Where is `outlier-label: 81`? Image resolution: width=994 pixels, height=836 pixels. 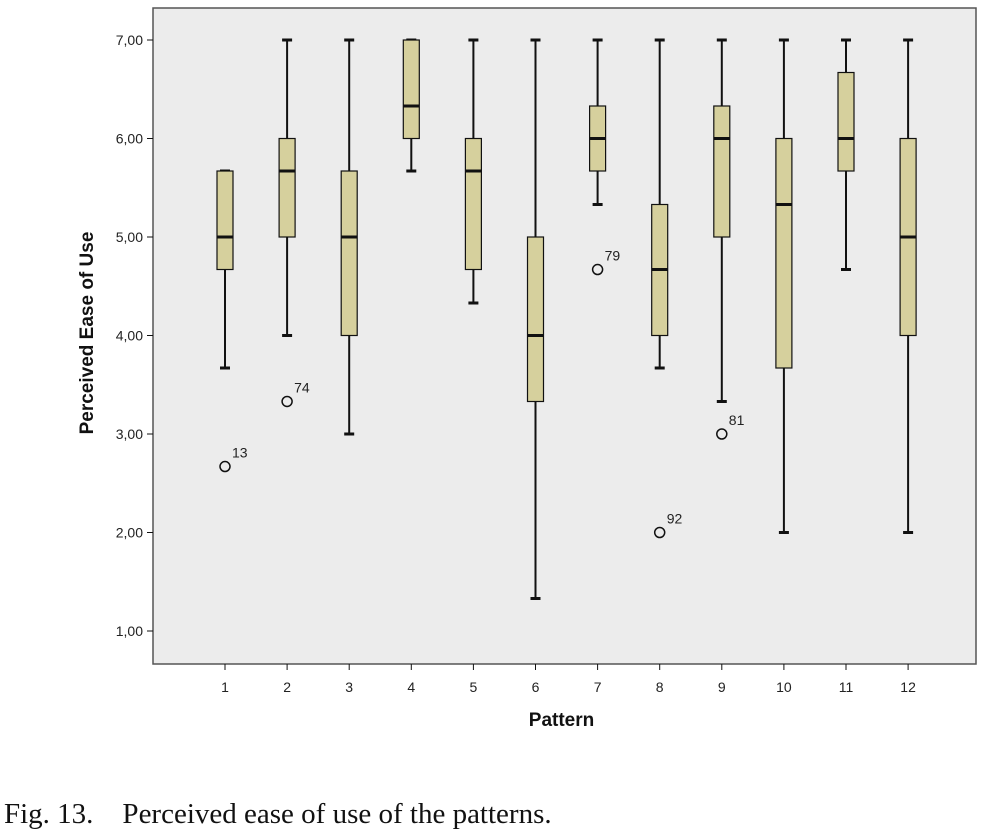 outlier-label: 81 is located at coordinates (737, 420).